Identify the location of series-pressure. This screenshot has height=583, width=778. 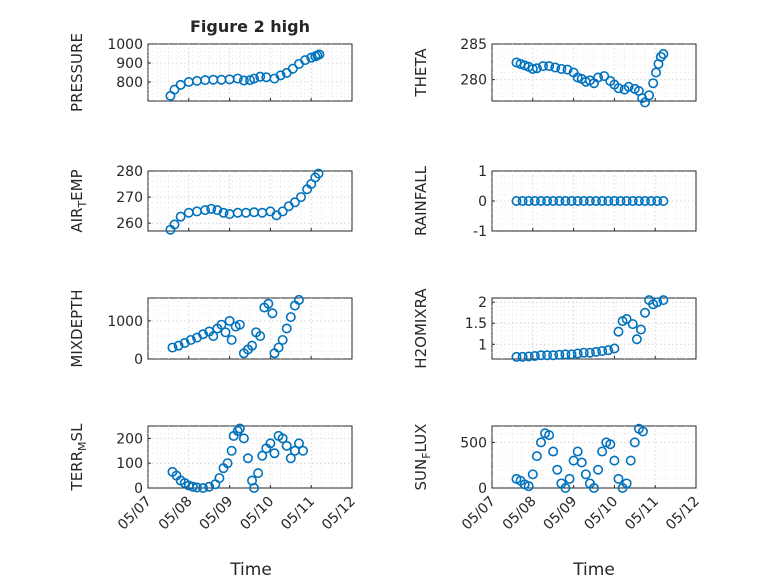
(245, 75).